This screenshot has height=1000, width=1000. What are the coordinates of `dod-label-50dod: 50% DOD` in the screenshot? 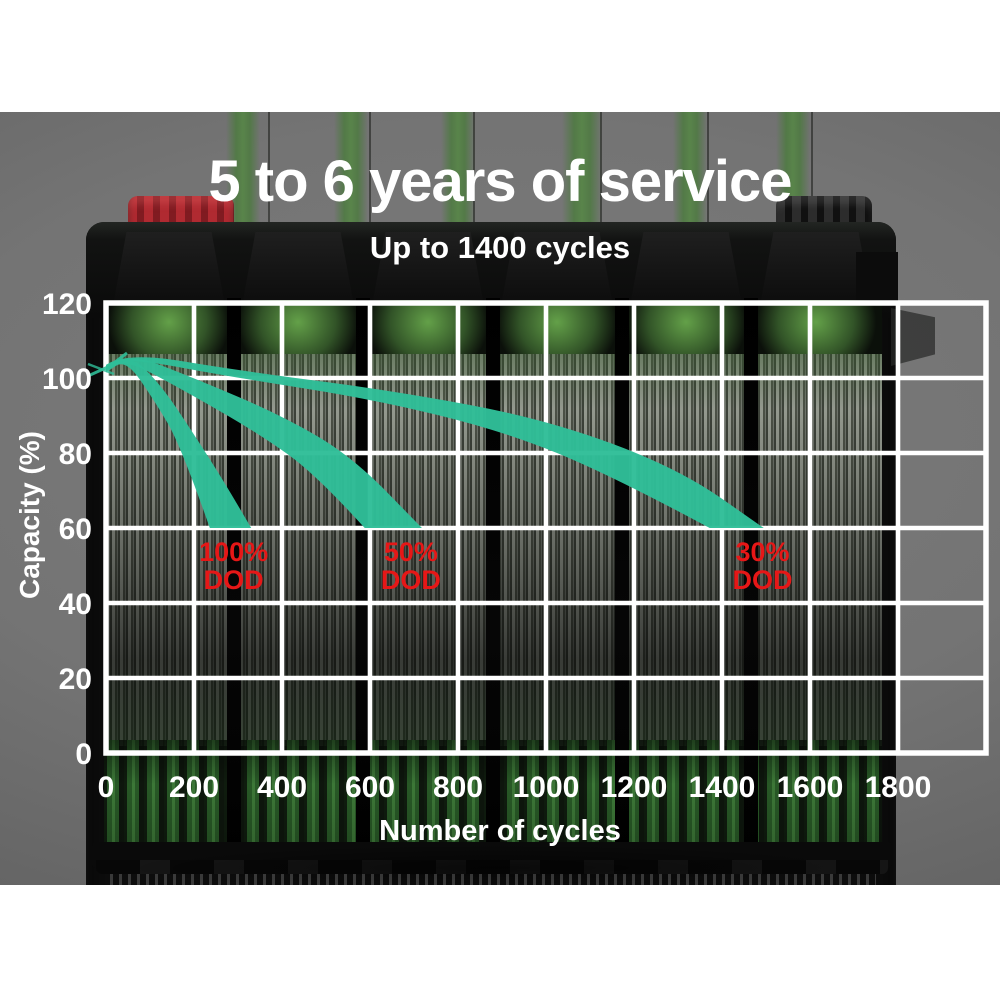 It's located at (410, 565).